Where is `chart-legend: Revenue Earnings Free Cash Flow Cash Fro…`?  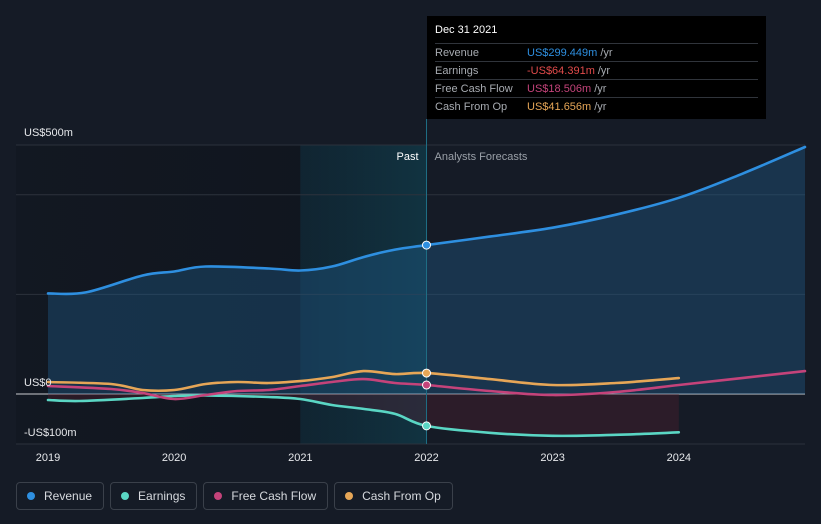
chart-legend: Revenue Earnings Free Cash Flow Cash Fro… is located at coordinates (234, 497).